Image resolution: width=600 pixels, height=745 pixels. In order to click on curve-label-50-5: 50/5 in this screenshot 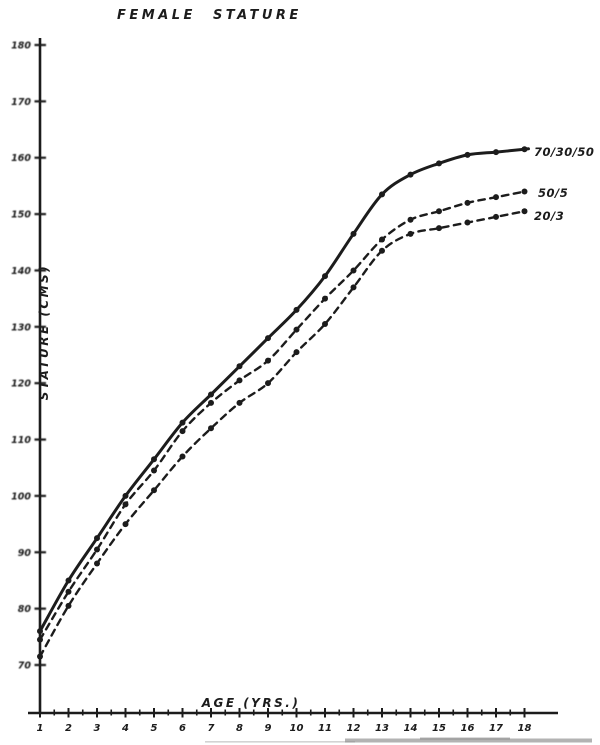, I will do `click(553, 193)`.